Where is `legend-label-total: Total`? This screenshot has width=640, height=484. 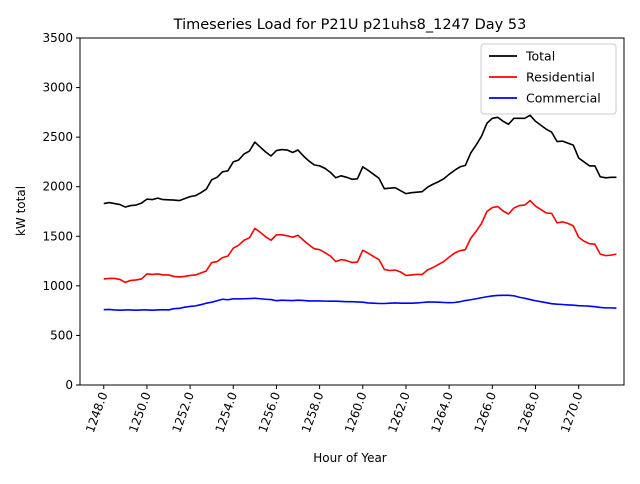 legend-label-total: Total is located at coordinates (540, 56).